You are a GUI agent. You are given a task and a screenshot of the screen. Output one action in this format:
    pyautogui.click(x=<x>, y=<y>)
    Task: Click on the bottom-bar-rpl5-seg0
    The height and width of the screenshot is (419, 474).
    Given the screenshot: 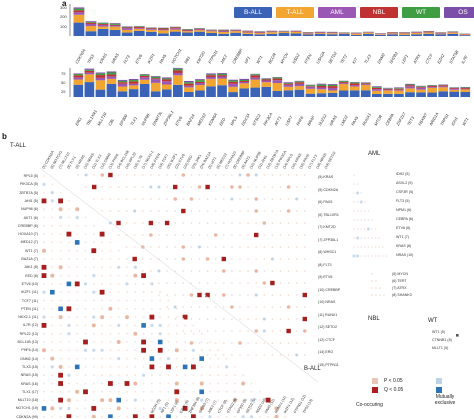 What is the action you would take?
    pyautogui.click(x=233, y=94)
    